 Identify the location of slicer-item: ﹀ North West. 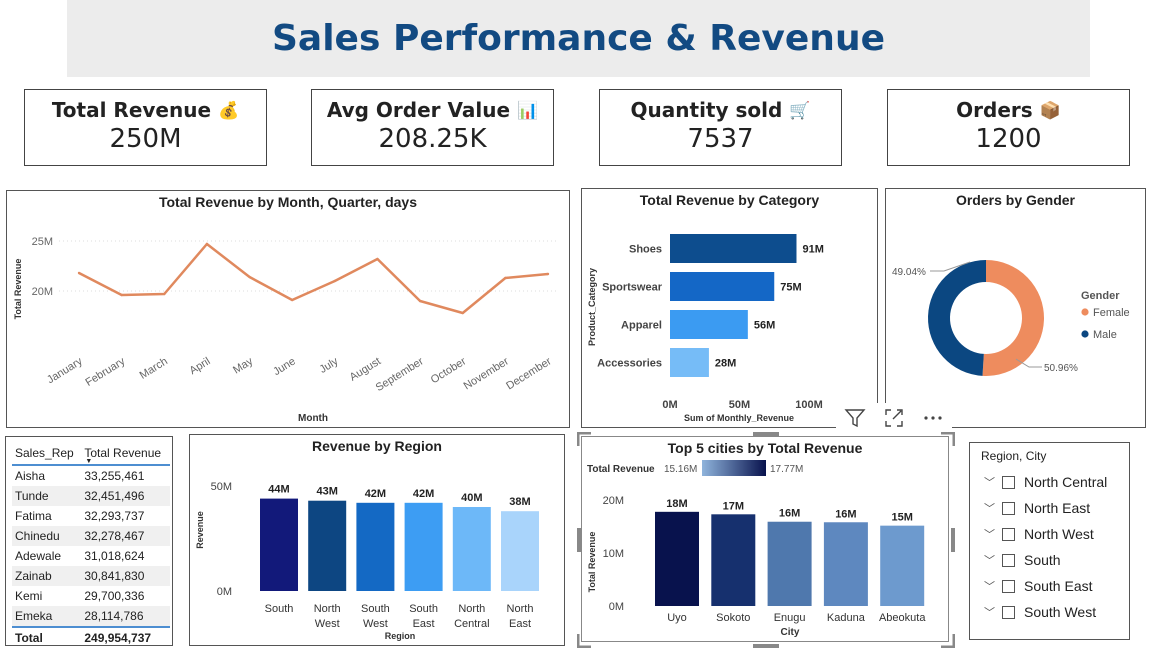
(1056, 534).